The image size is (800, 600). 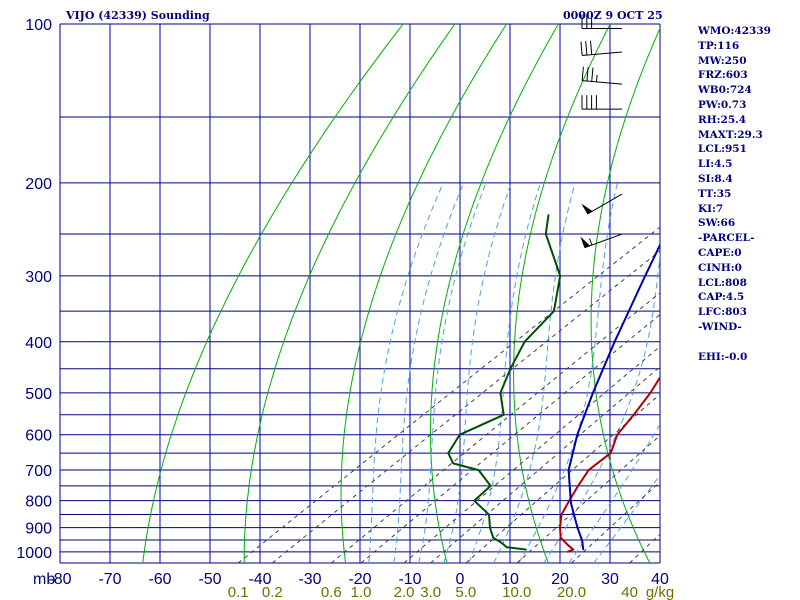 What do you see at coordinates (571, 592) in the screenshot?
I see `mixing-ratio-tick-label: 20.0` at bounding box center [571, 592].